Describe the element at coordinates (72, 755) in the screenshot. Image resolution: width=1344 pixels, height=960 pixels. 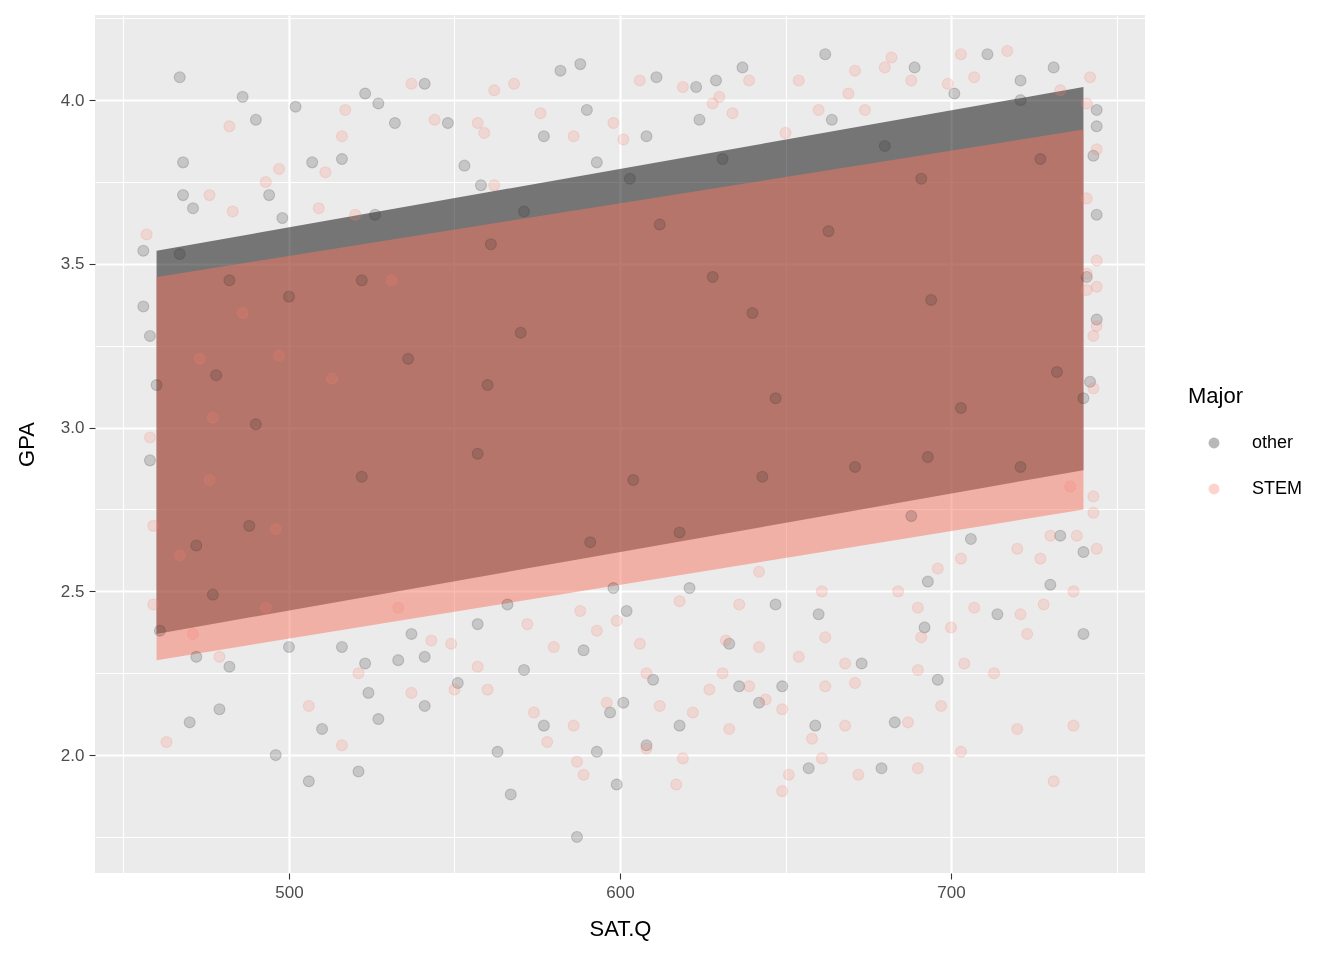
I see `y-tick-label: 2.0` at that location.